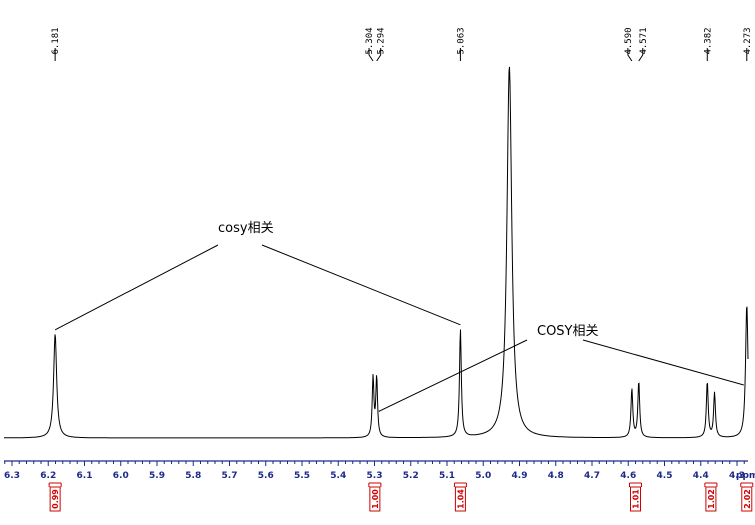 The height and width of the screenshot is (525, 755). What do you see at coordinates (266, 476) in the screenshot?
I see `axis-tick-label: 5.6` at bounding box center [266, 476].